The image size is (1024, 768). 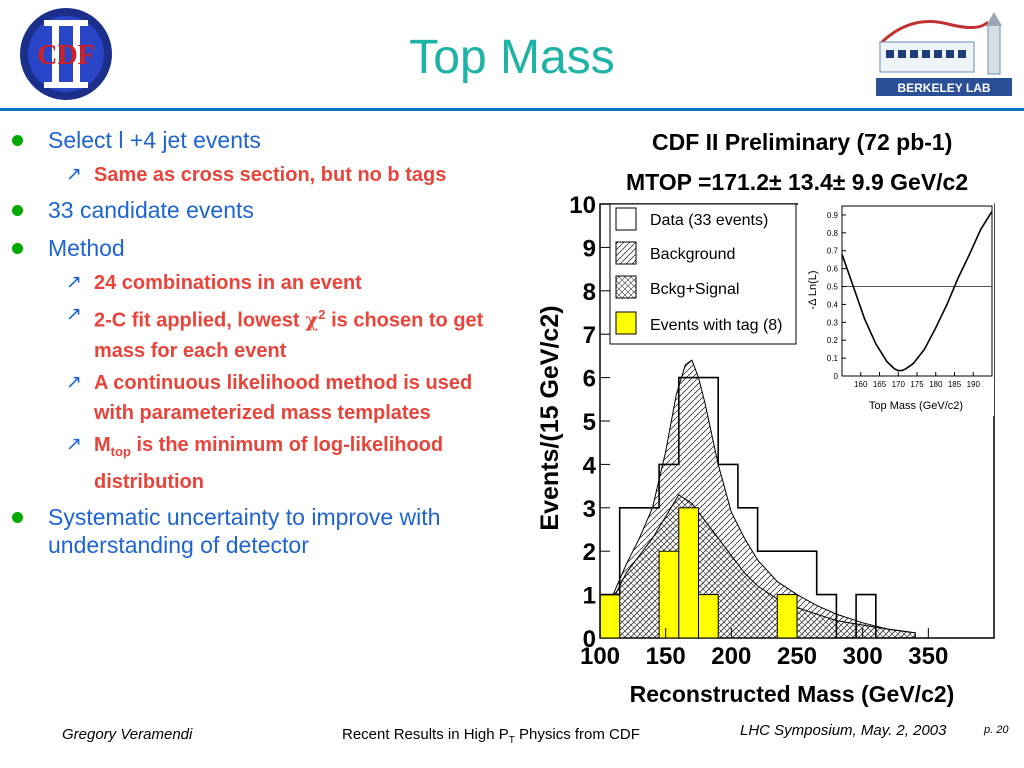 What do you see at coordinates (836, 376) in the screenshot?
I see `inset-y-tick-label: 0` at bounding box center [836, 376].